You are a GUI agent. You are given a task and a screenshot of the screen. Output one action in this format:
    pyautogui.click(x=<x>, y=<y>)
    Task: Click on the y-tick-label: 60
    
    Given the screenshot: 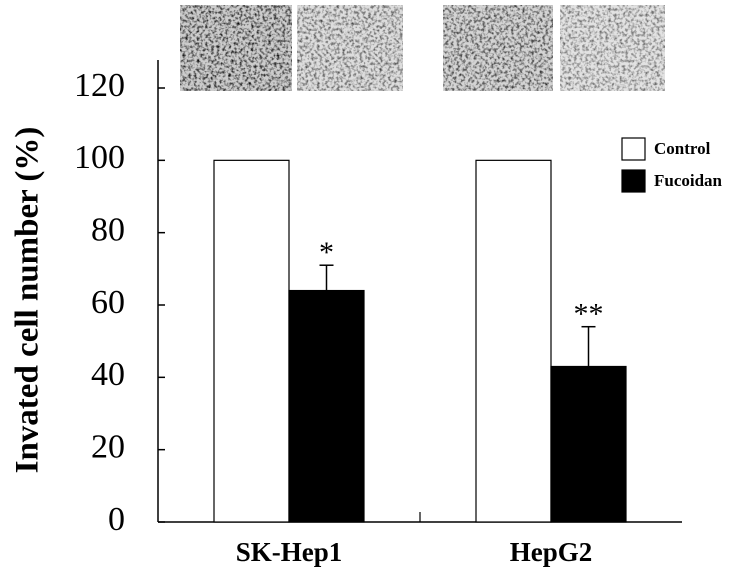 What is the action you would take?
    pyautogui.click(x=108, y=302)
    